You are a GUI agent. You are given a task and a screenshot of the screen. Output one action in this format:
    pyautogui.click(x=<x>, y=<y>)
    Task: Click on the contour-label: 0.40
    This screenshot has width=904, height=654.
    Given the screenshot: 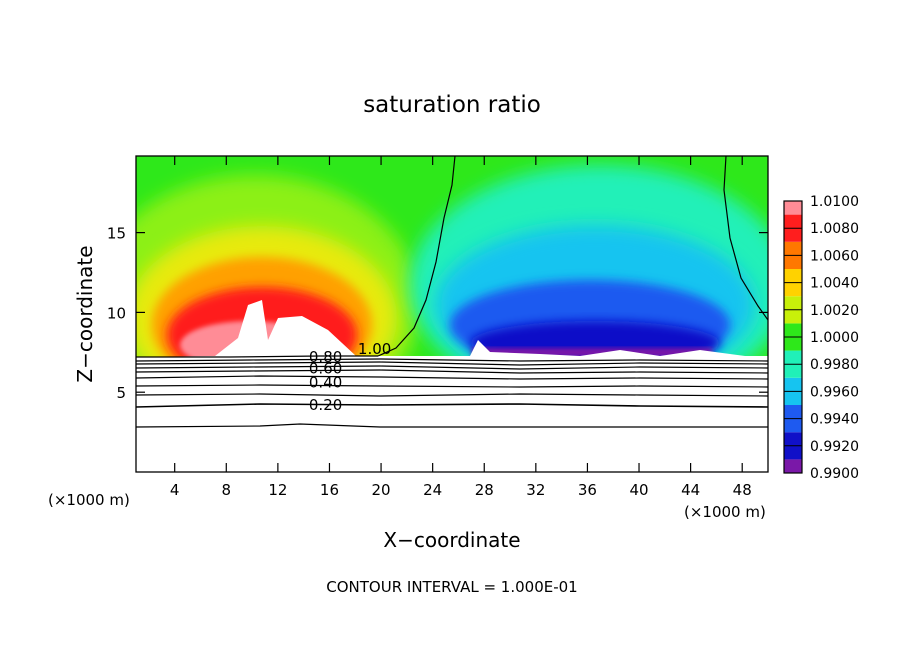 What is the action you would take?
    pyautogui.click(x=325, y=383)
    